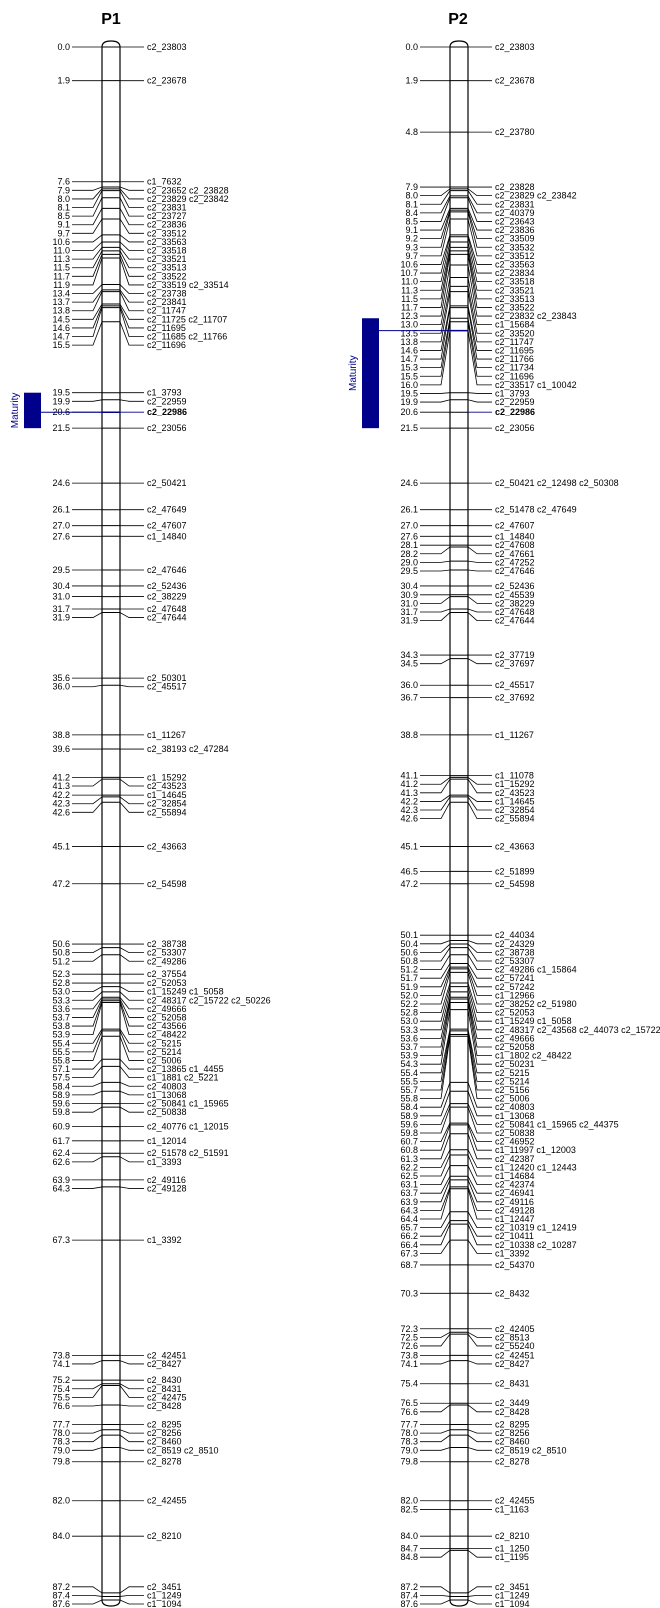  Describe the element at coordinates (409, 1557) in the screenshot. I see `position-label: 84.8` at that location.